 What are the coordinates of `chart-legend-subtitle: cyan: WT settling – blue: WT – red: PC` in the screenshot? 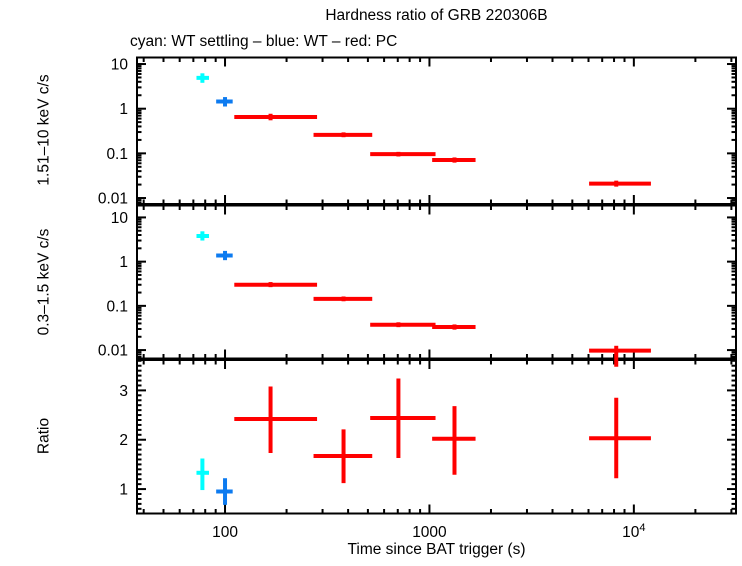 It's located at (264, 41).